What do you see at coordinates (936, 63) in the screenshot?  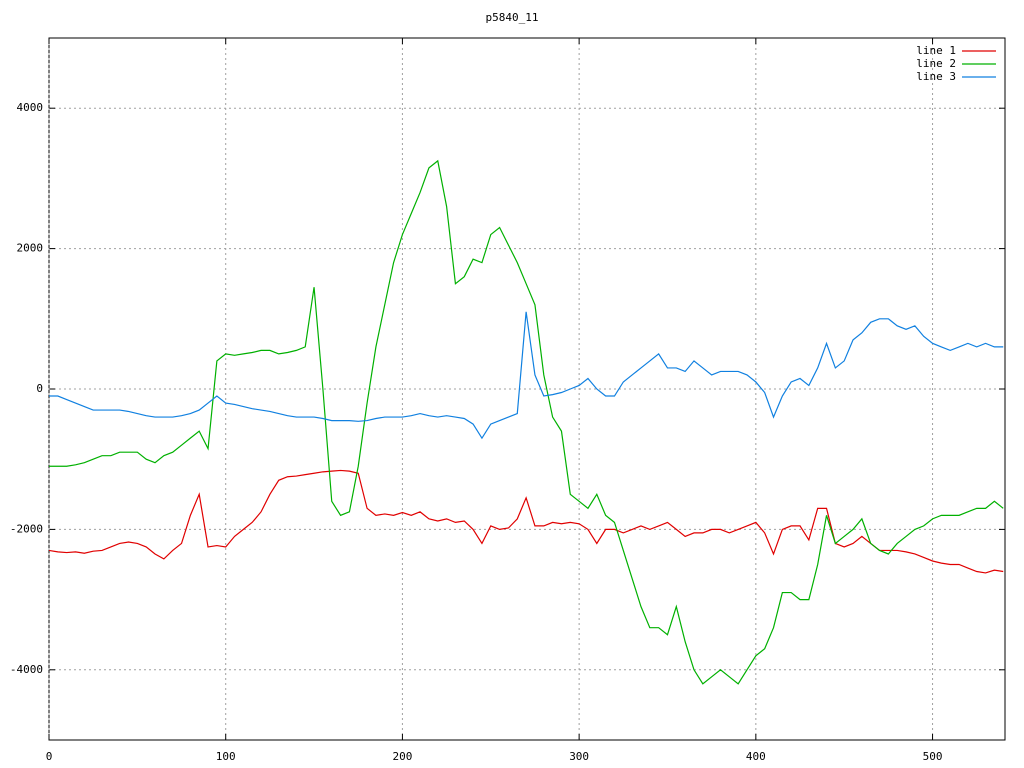 I see `legend-label: line 2` at bounding box center [936, 63].